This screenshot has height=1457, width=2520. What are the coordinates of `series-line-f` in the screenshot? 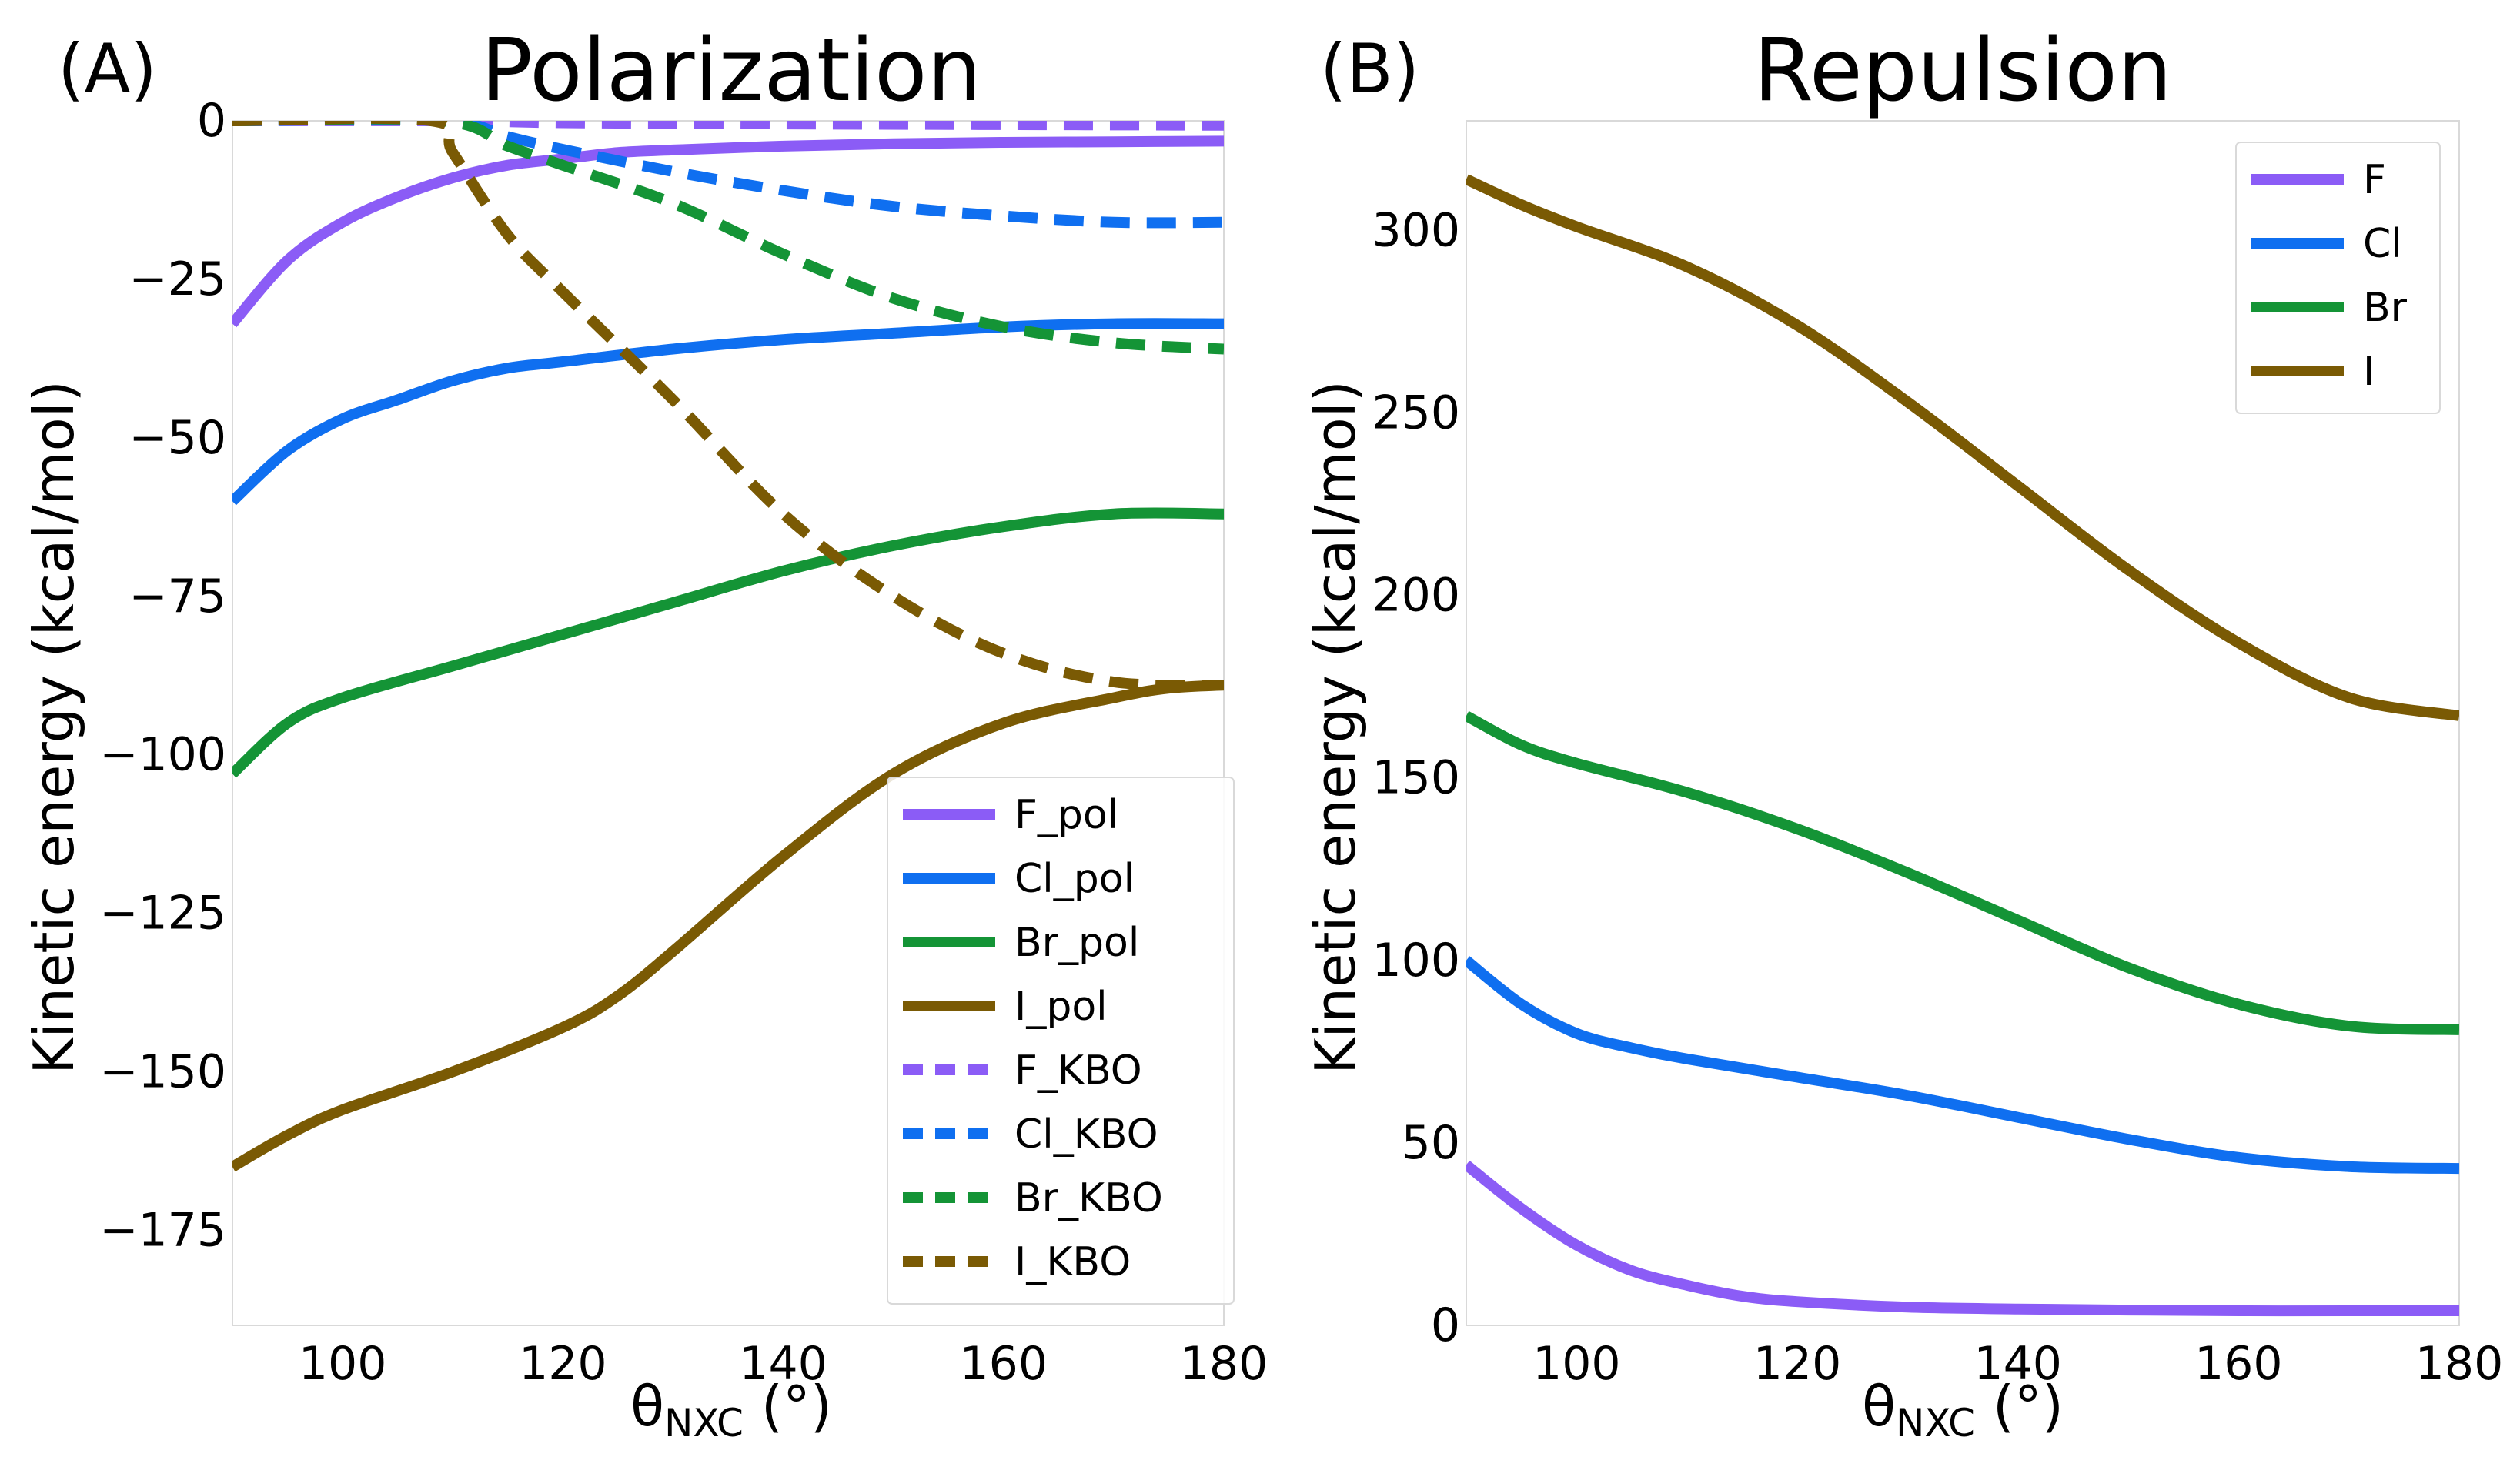 It's located at (1962, 1238).